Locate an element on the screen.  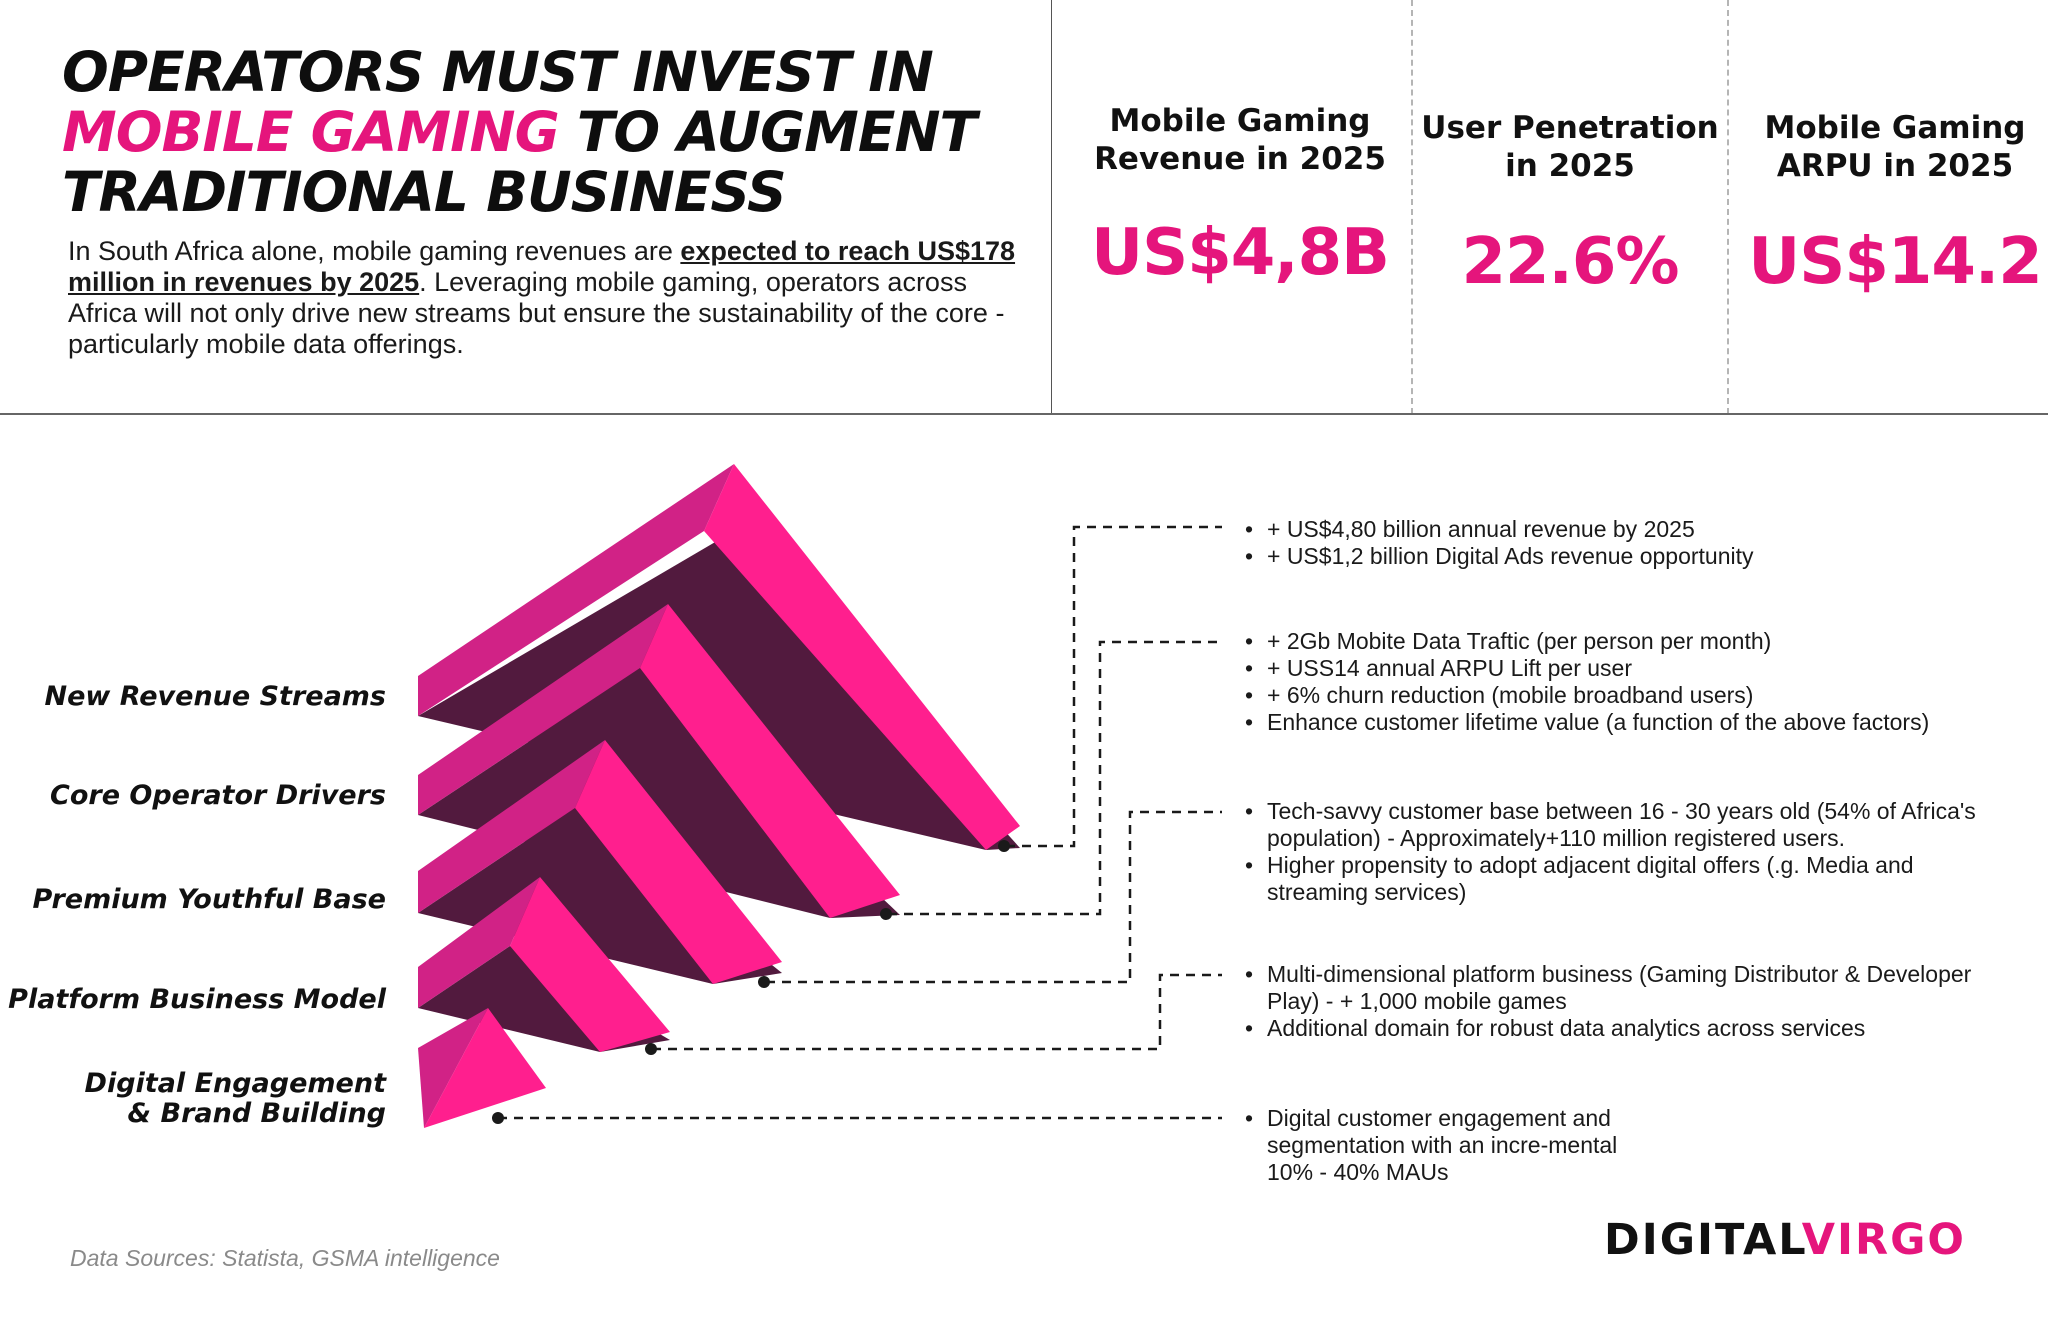
headline-line-1: OPERATORS MUST INVEST IN is located at coordinates (498, 72).